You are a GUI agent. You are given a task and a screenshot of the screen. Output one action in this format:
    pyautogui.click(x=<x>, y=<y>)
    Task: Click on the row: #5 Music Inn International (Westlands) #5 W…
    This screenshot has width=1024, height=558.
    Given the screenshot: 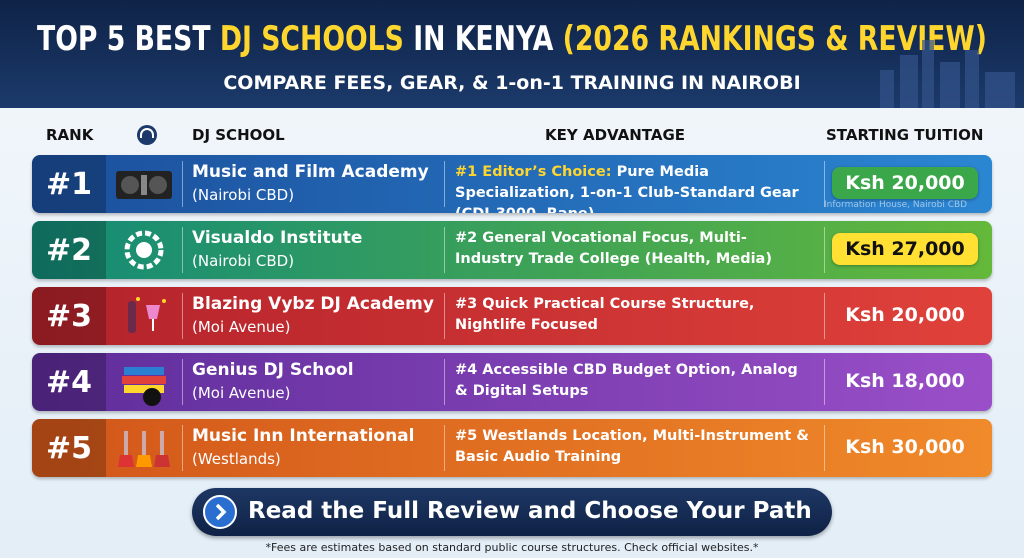 What is the action you would take?
    pyautogui.click(x=512, y=448)
    